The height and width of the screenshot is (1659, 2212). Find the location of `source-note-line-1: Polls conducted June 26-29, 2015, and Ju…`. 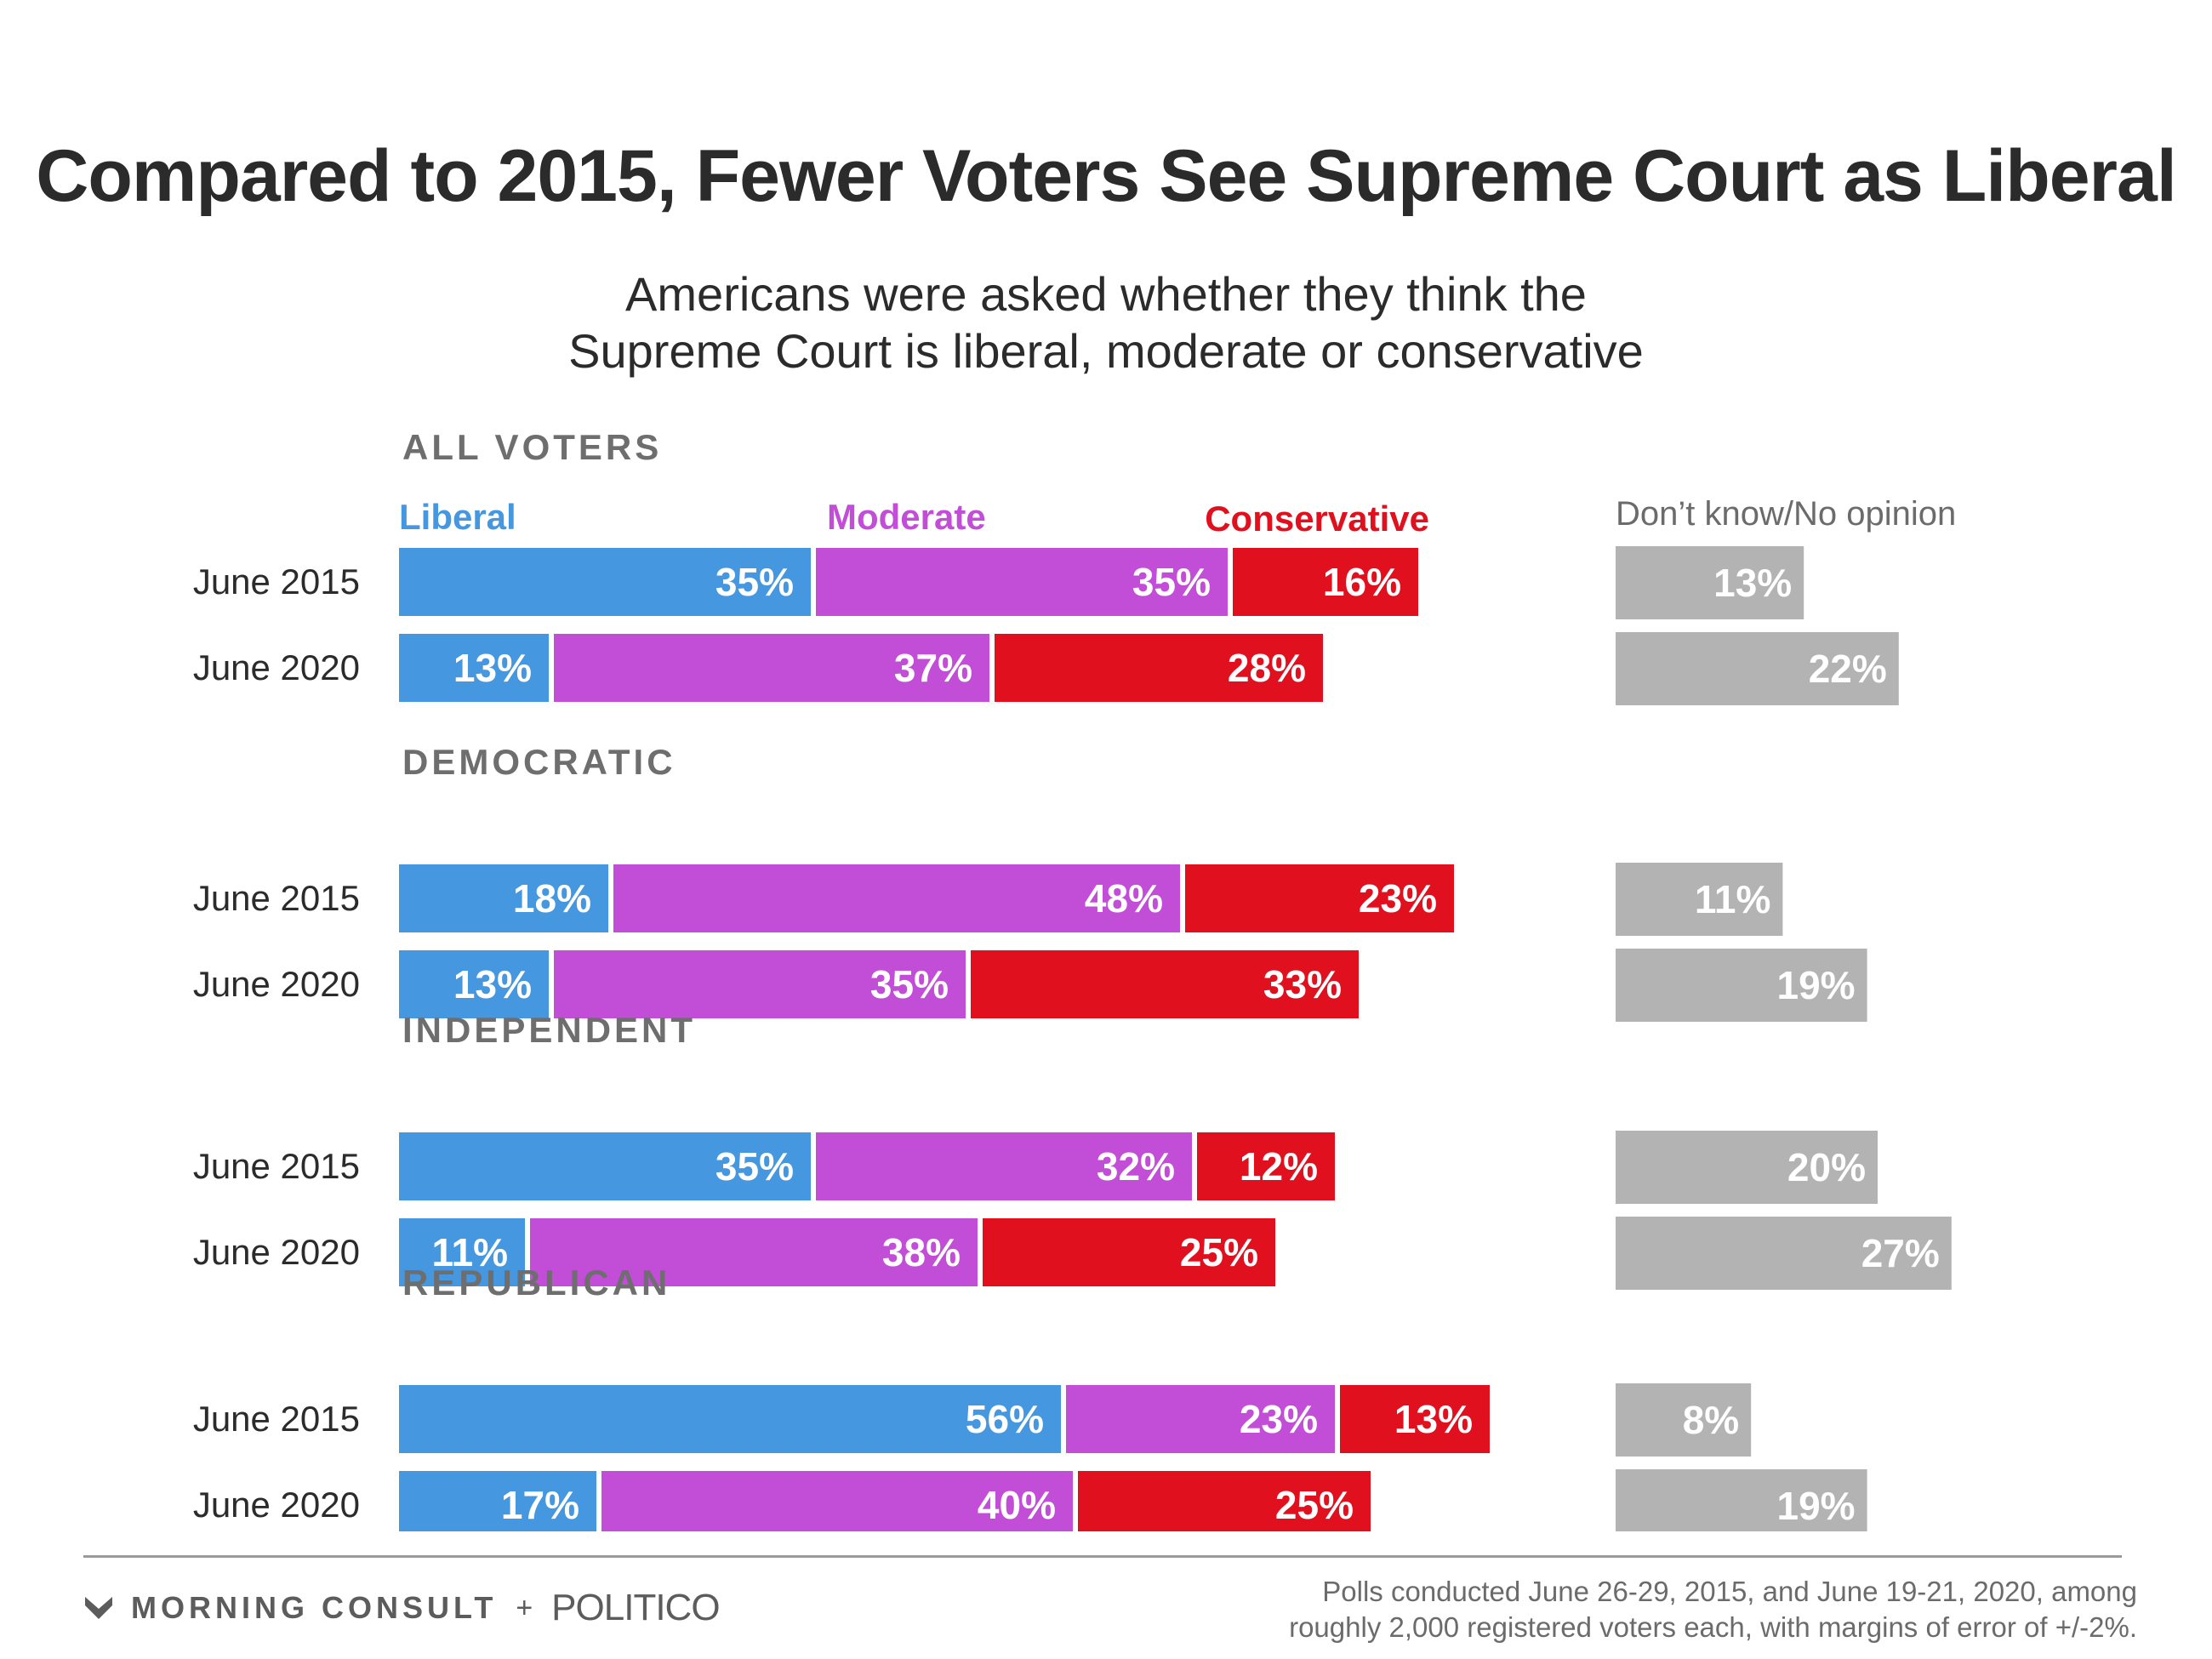

source-note-line-1: Polls conducted June 26-29, 2015, and Ju… is located at coordinates (1729, 1591).